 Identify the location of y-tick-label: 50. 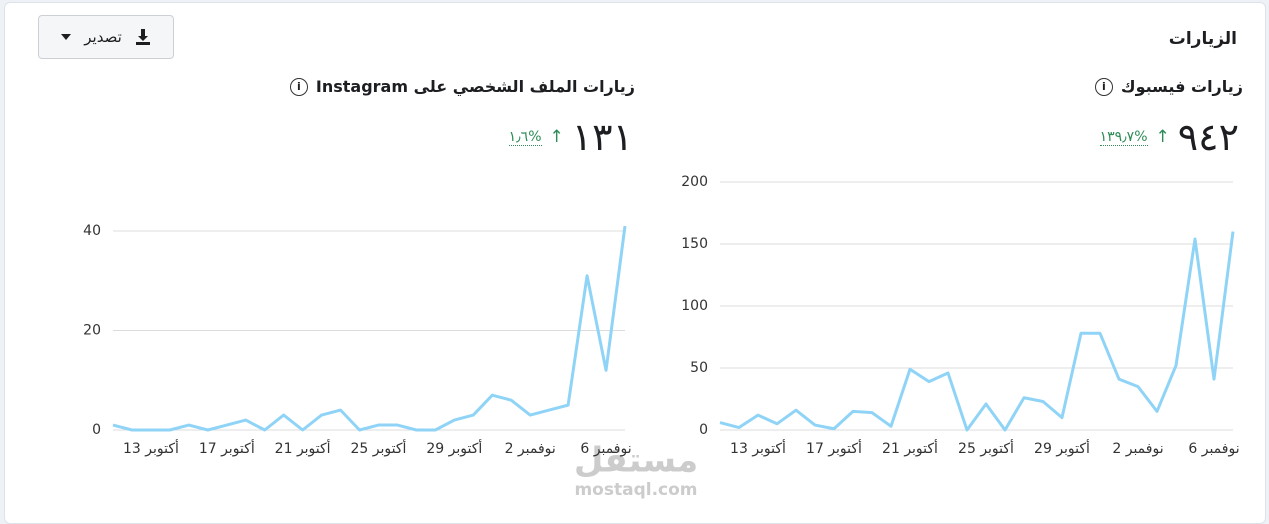
(699, 368).